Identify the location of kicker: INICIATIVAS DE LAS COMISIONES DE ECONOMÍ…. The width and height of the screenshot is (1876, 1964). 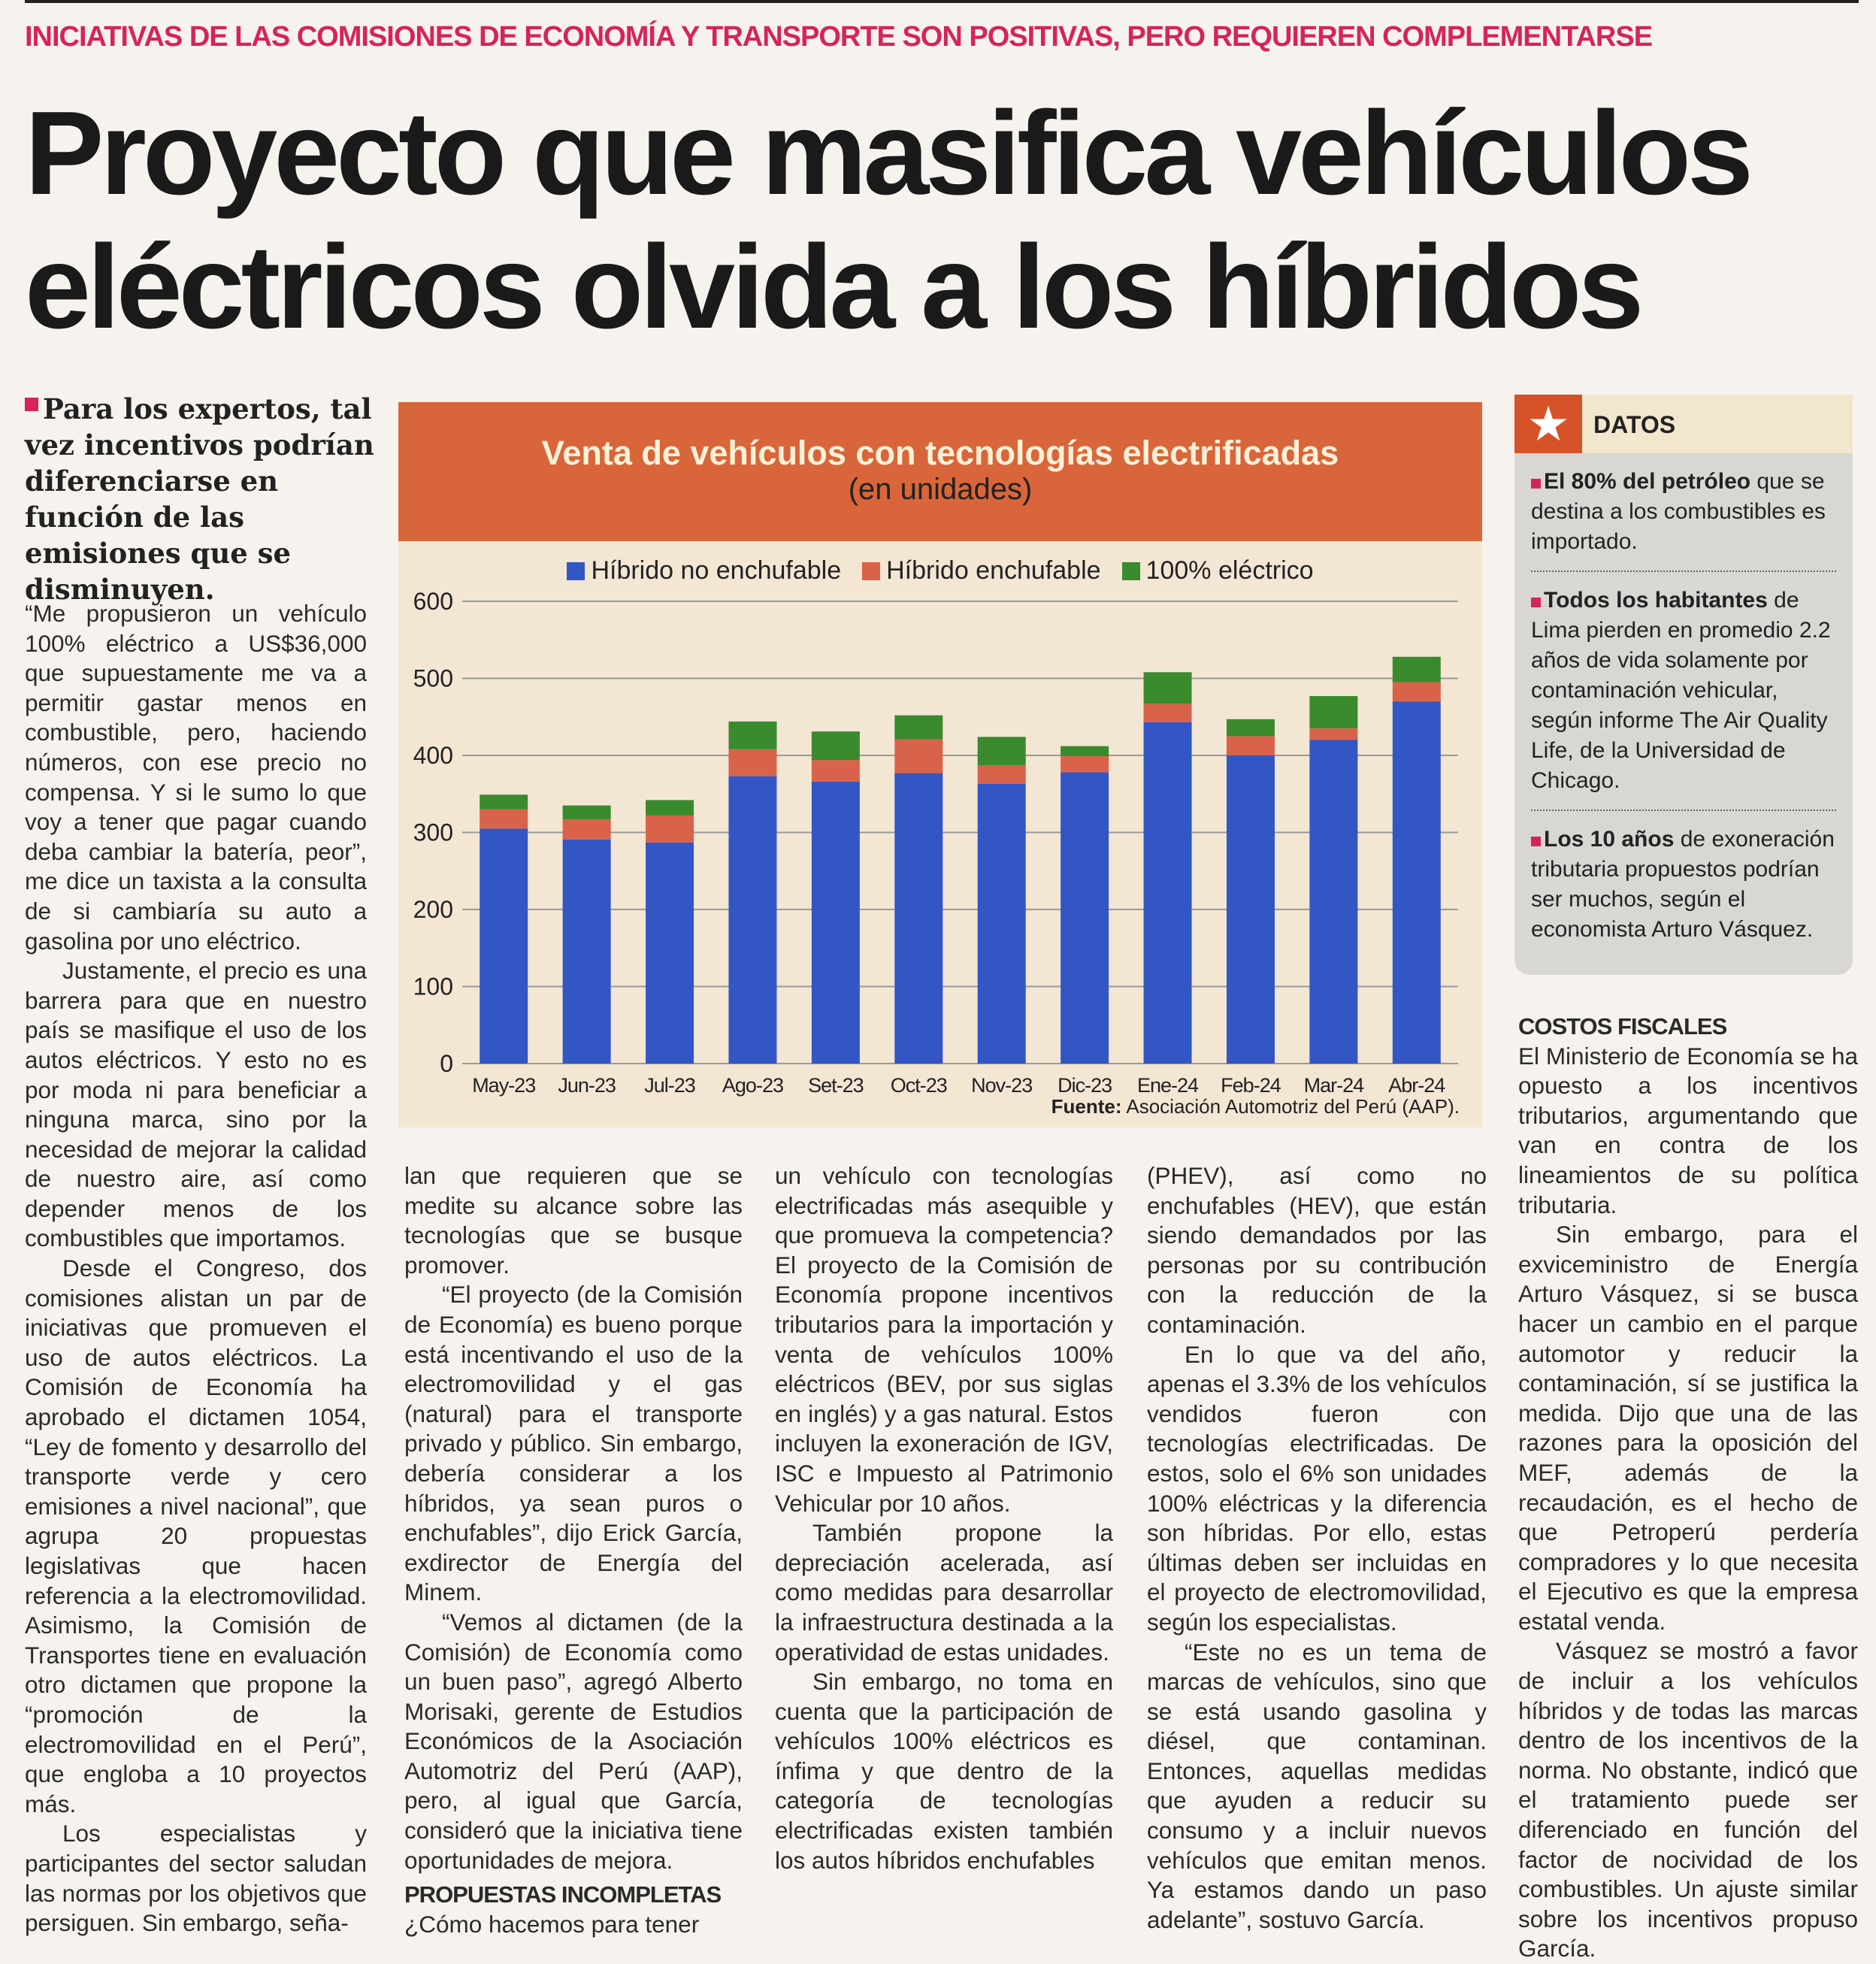
(839, 37).